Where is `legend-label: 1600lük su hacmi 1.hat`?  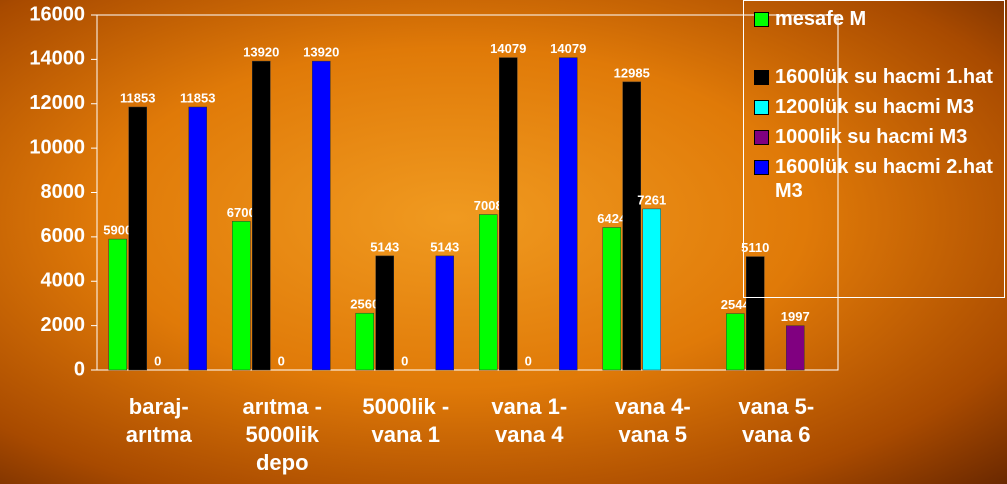
legend-label: 1600lük su hacmi 1.hat is located at coordinates (884, 77).